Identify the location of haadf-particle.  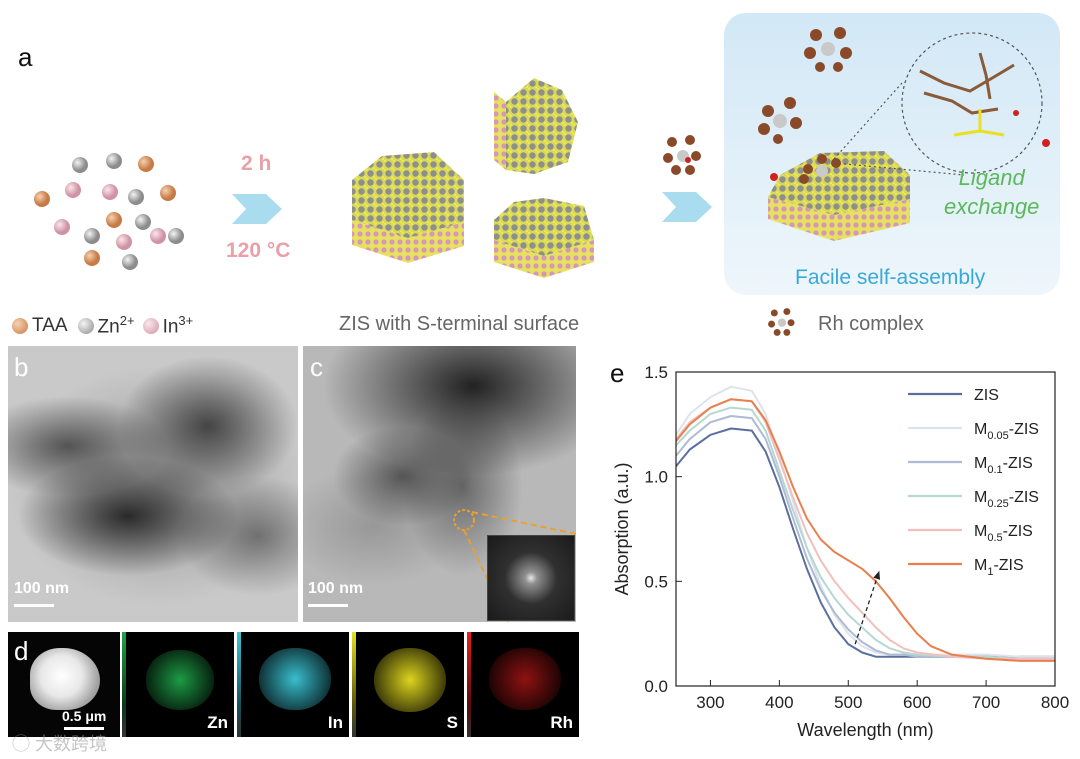
(65, 679).